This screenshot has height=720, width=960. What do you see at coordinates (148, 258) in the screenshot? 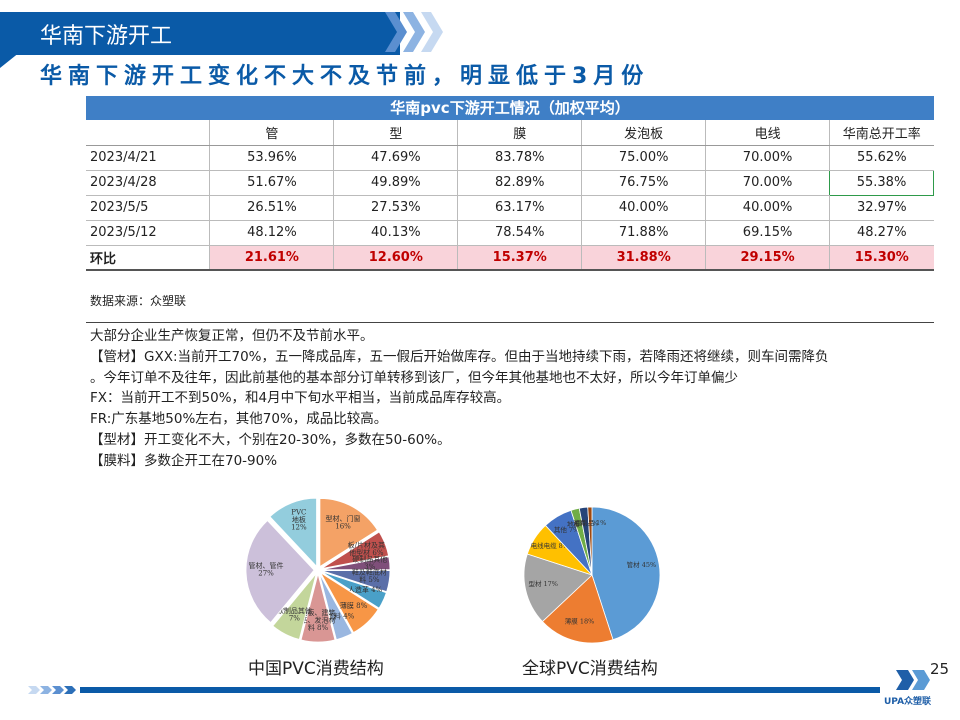
I see `ratio-label: 环比` at bounding box center [148, 258].